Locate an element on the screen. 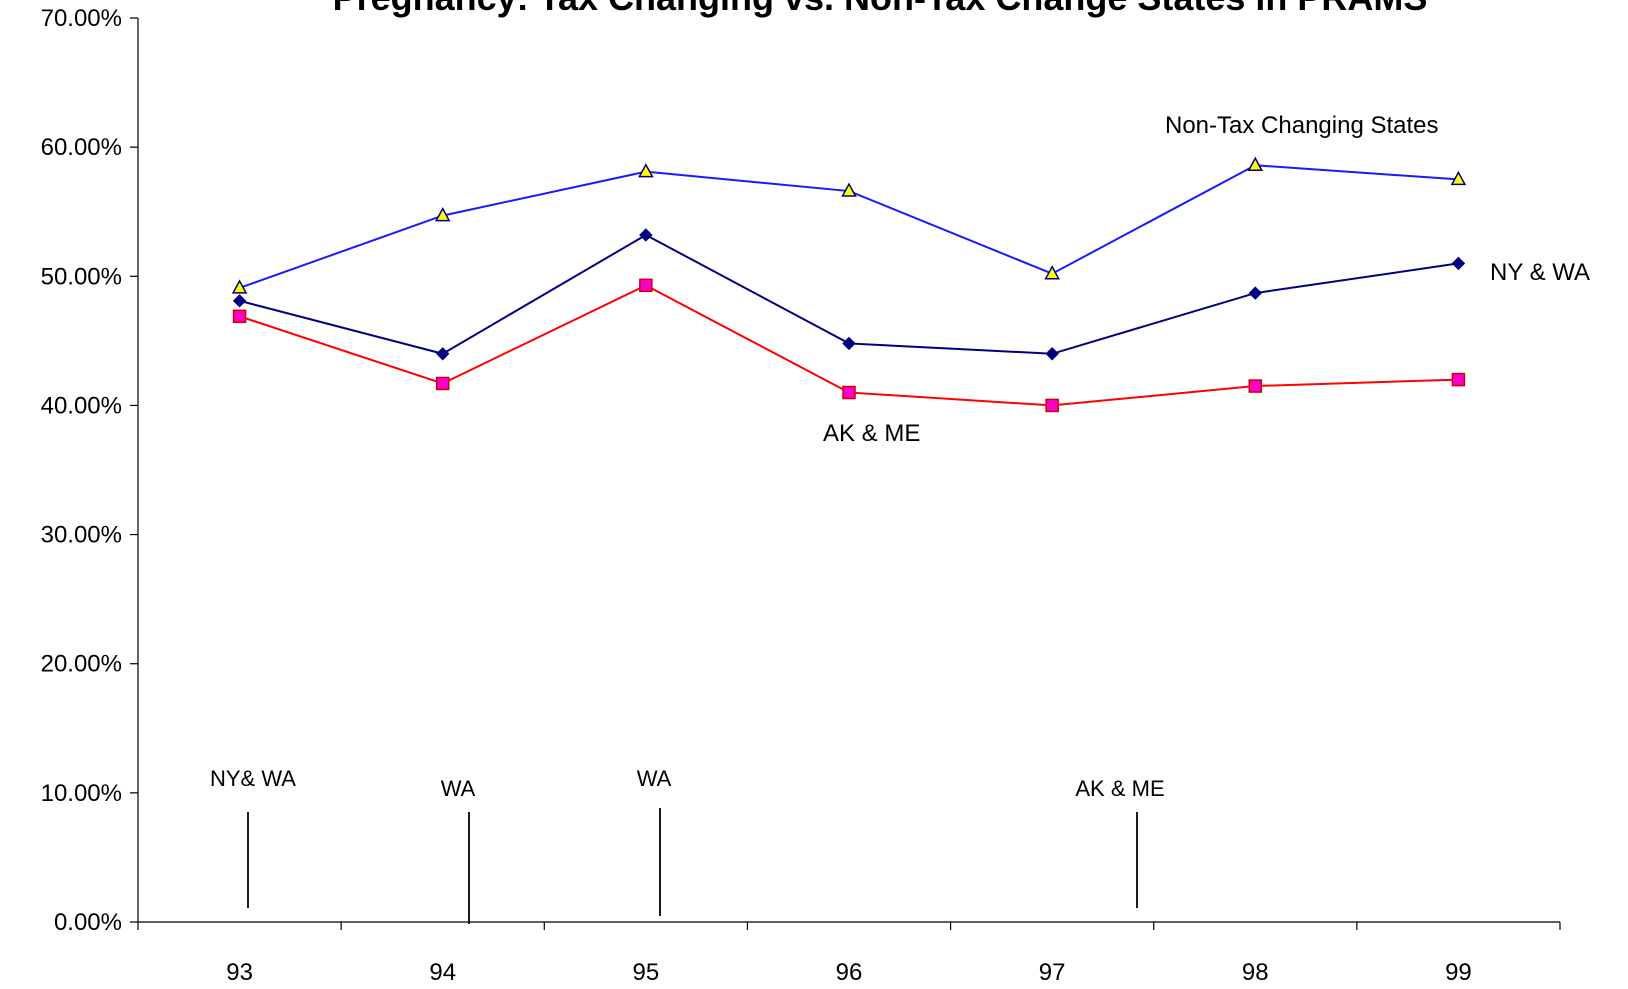 This screenshot has width=1628, height=989. series-label: Non-Tax Changing States is located at coordinates (1302, 125).